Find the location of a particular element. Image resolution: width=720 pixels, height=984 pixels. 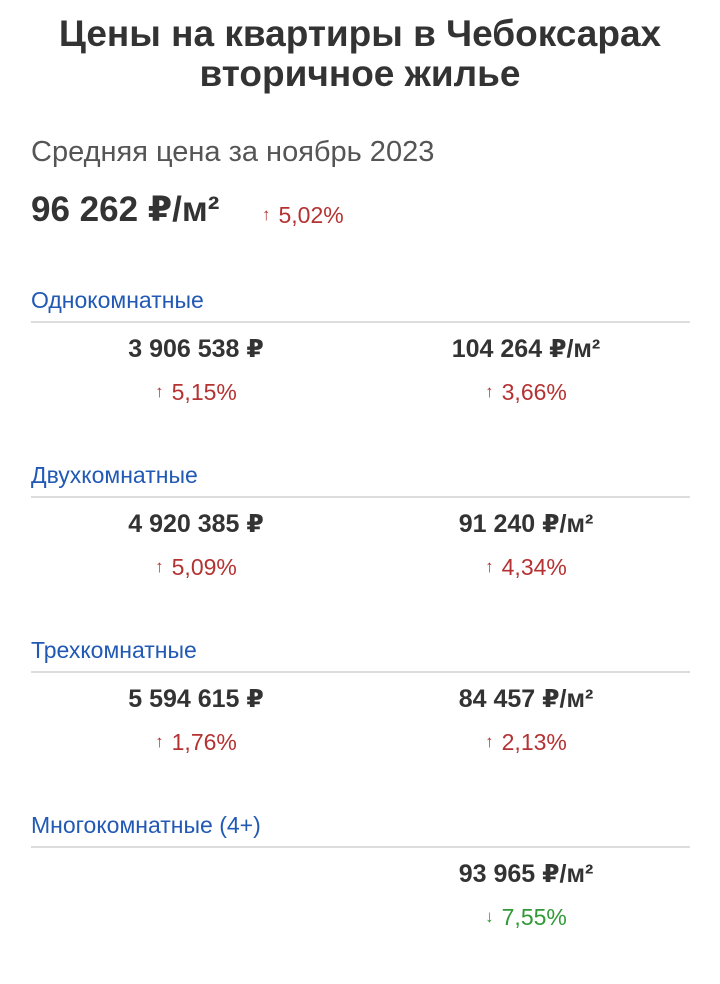

average-price-change: ↑ 5,02% is located at coordinates (303, 215).